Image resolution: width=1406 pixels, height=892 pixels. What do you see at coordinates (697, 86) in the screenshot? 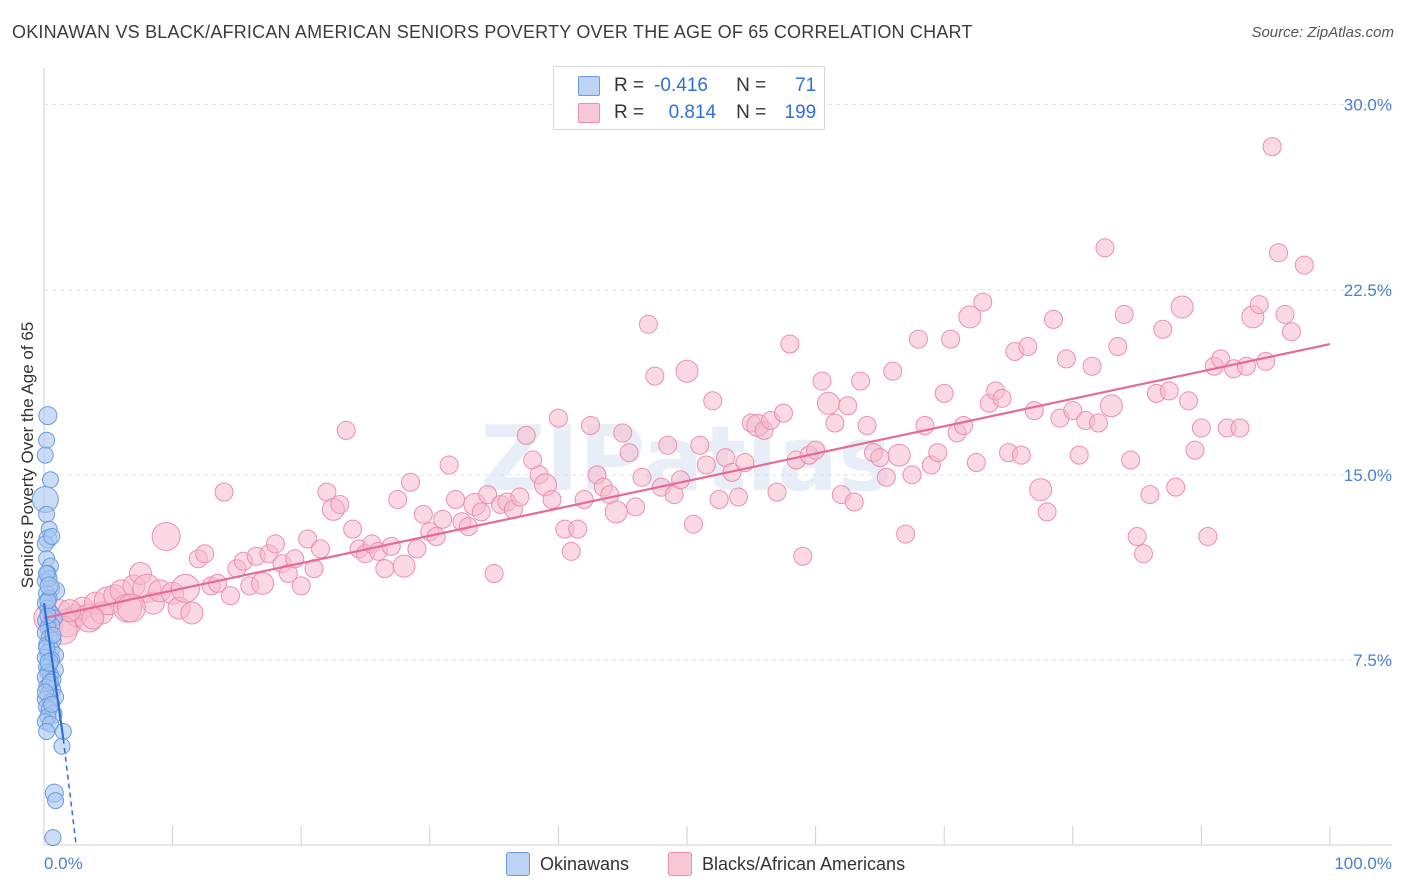
I see `legend-row-okinawans: R = -0.416 N = 71` at bounding box center [697, 86].